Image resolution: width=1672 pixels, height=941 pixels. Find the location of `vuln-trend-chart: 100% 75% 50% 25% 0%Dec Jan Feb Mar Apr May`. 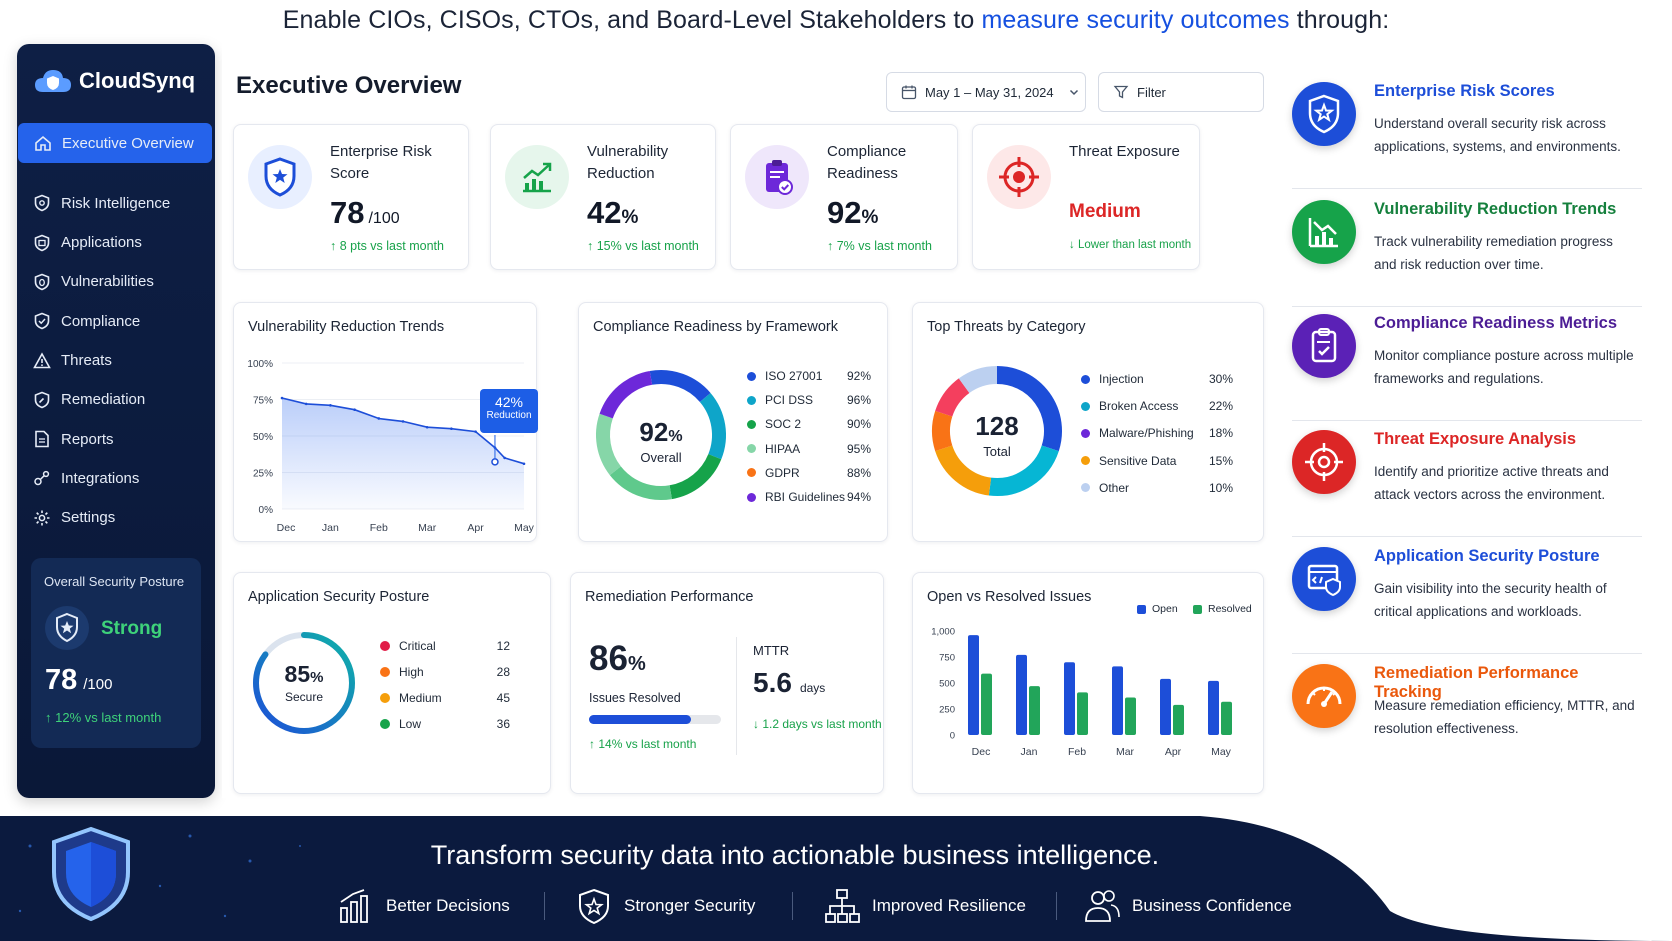

vuln-trend-chart: 100% 75% 50% 25% 0%Dec Jan Feb Mar Apr May is located at coordinates (390, 446).